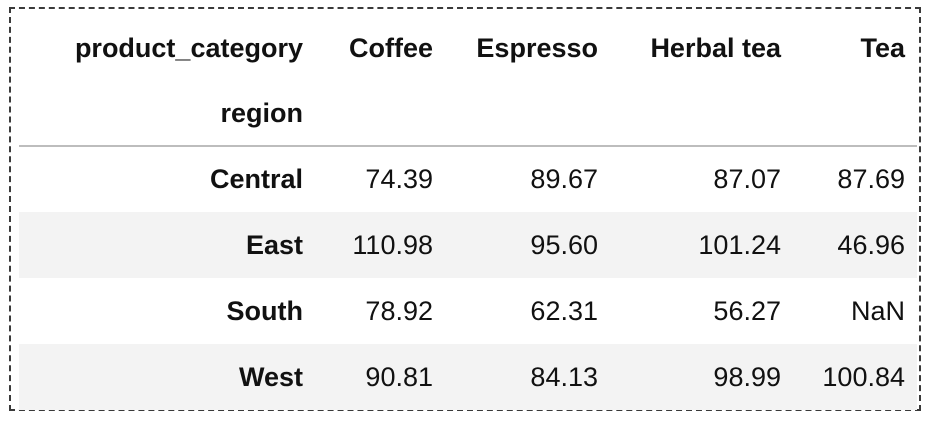 The height and width of the screenshot is (422, 932). What do you see at coordinates (399, 376) in the screenshot?
I see `table-cell: 90.81` at bounding box center [399, 376].